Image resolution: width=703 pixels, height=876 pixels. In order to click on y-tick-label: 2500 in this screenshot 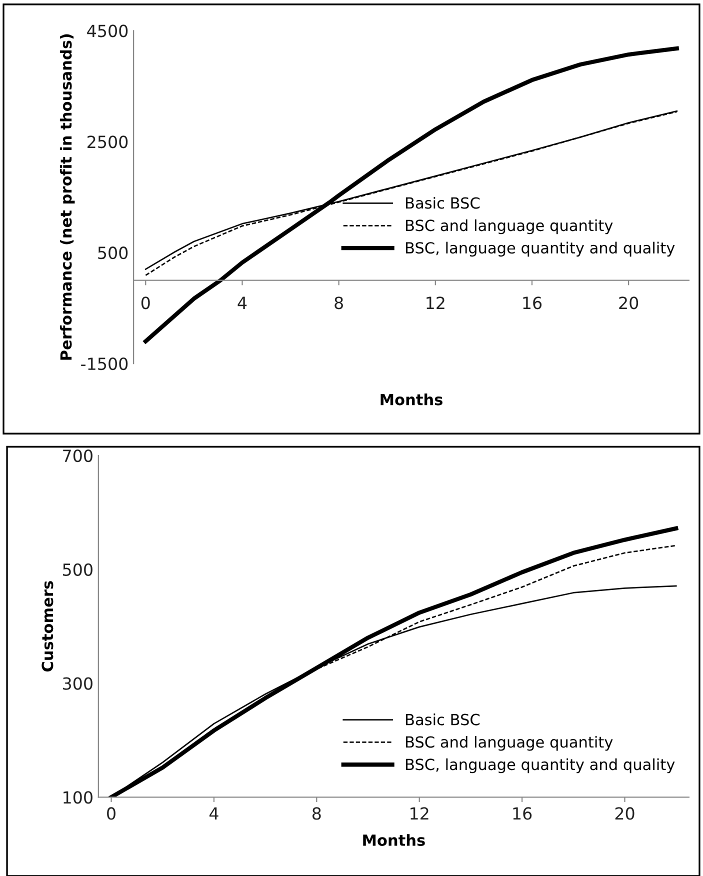, I will do `click(108, 142)`.